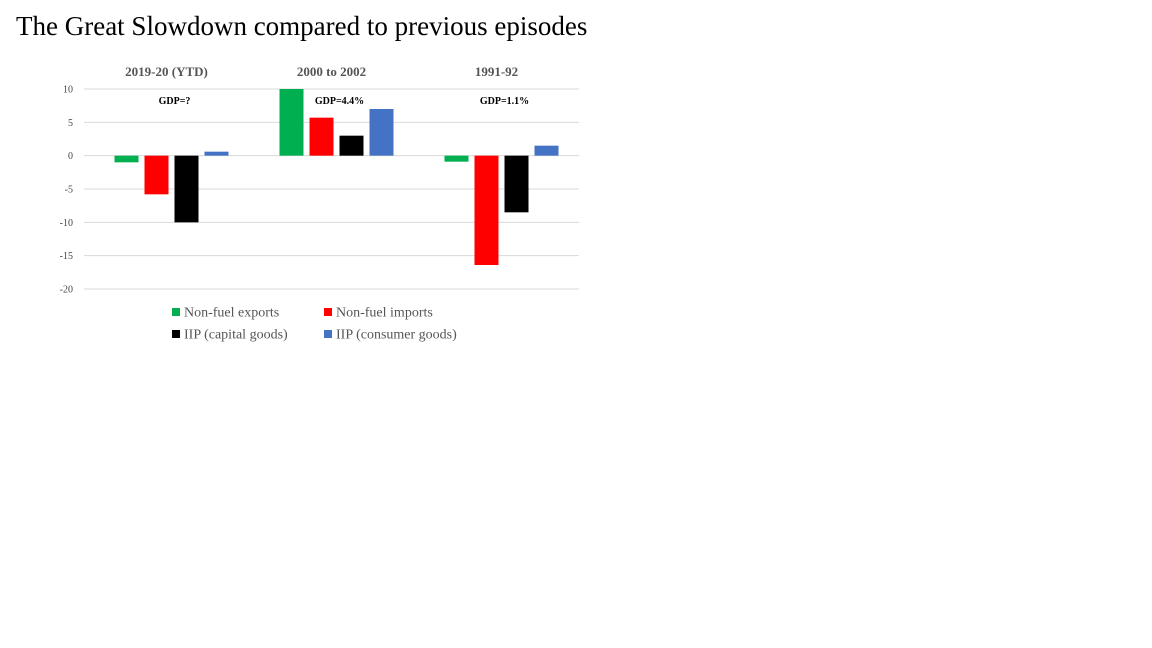 The width and height of the screenshot is (1152, 648). I want to click on gdp-annotation: GDP=4.4%, so click(339, 101).